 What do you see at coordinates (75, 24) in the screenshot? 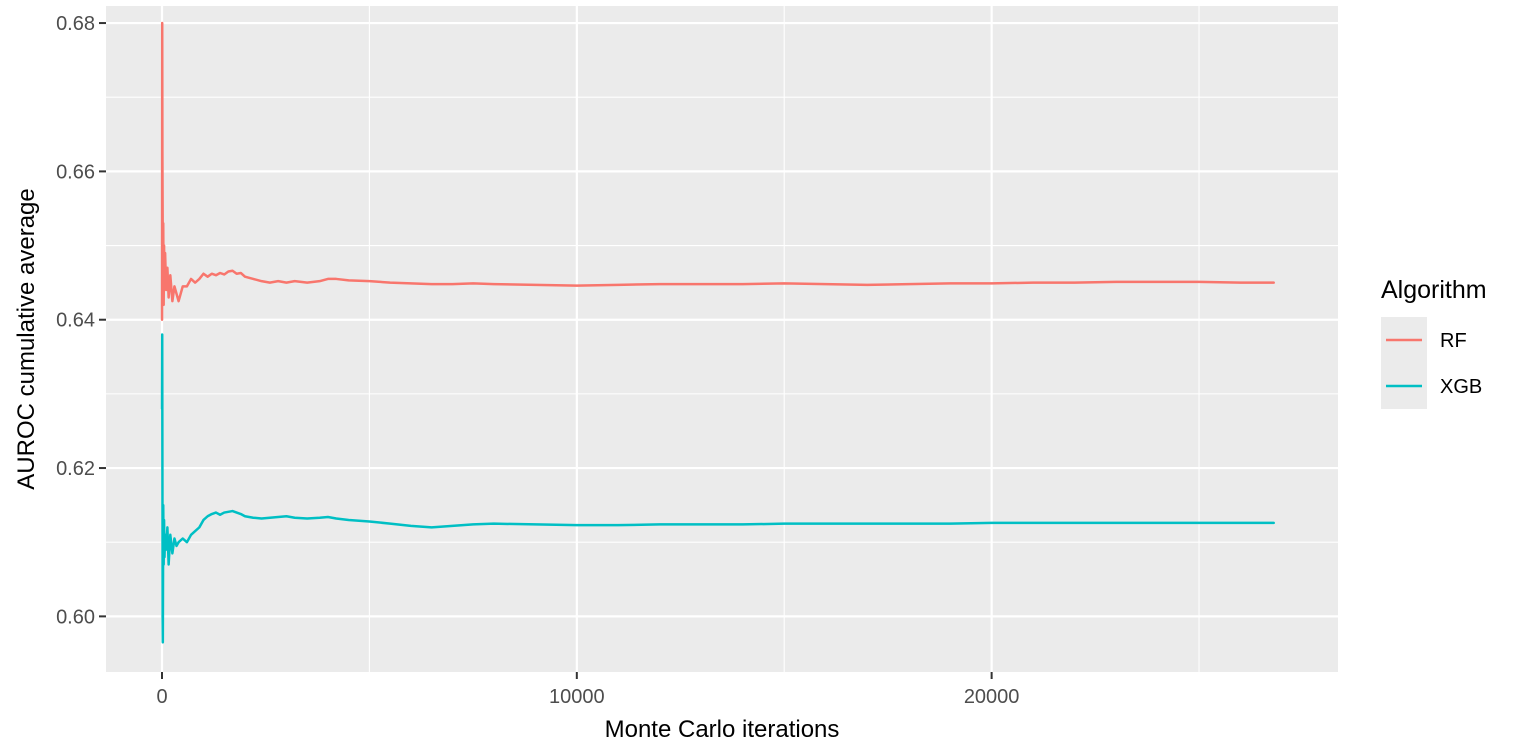
I see `y-tick-label: 0.68` at bounding box center [75, 24].